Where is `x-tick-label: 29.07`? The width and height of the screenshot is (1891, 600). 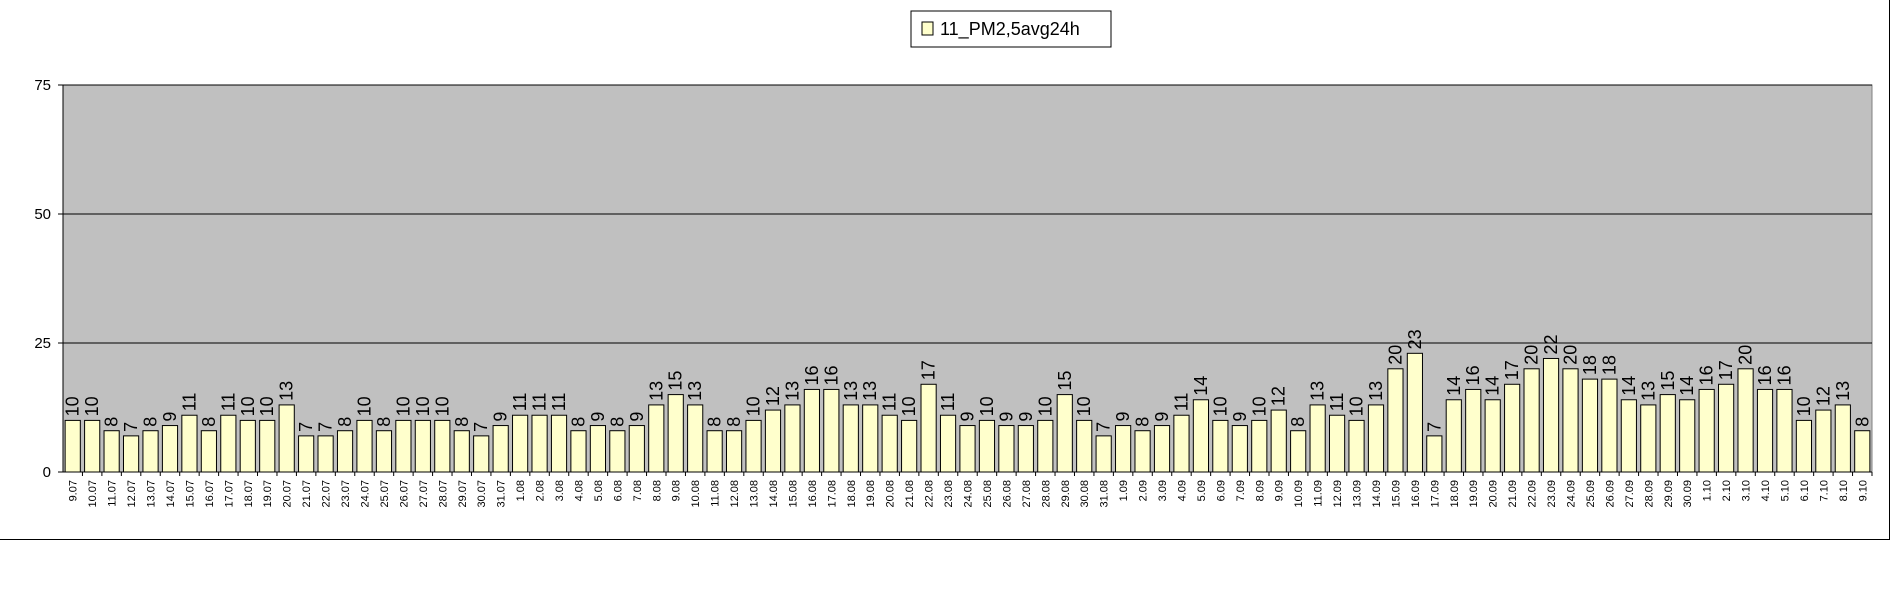
x-tick-label: 29.07 is located at coordinates (463, 494).